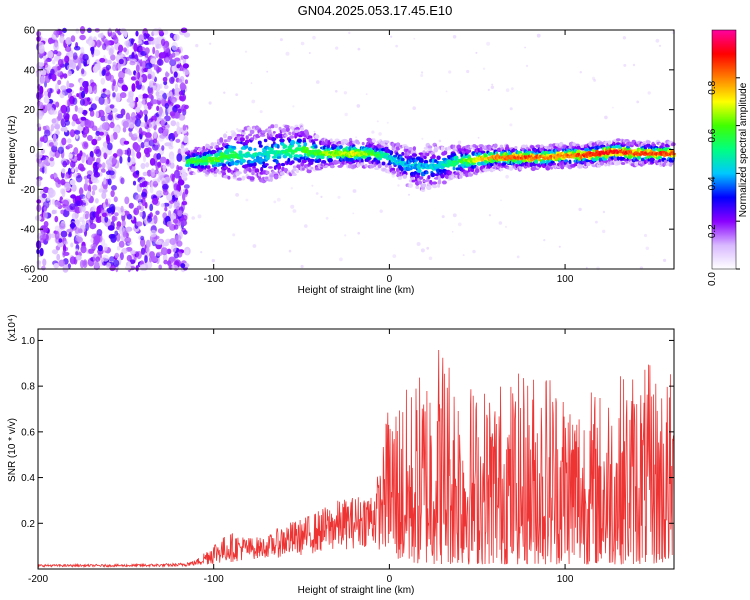  Describe the element at coordinates (724, 149) in the screenshot. I see `colorbar-gradient` at that location.